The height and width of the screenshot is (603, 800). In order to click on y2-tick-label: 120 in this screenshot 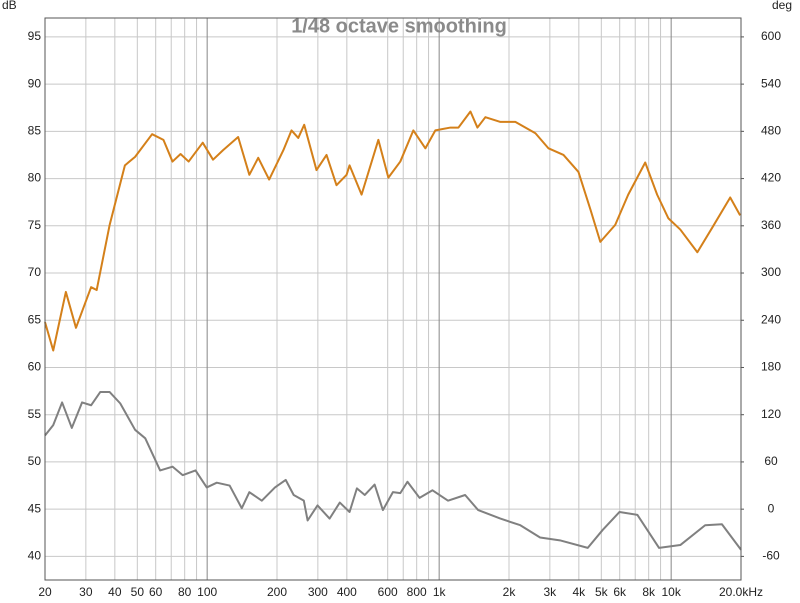, I will do `click(771, 414)`.